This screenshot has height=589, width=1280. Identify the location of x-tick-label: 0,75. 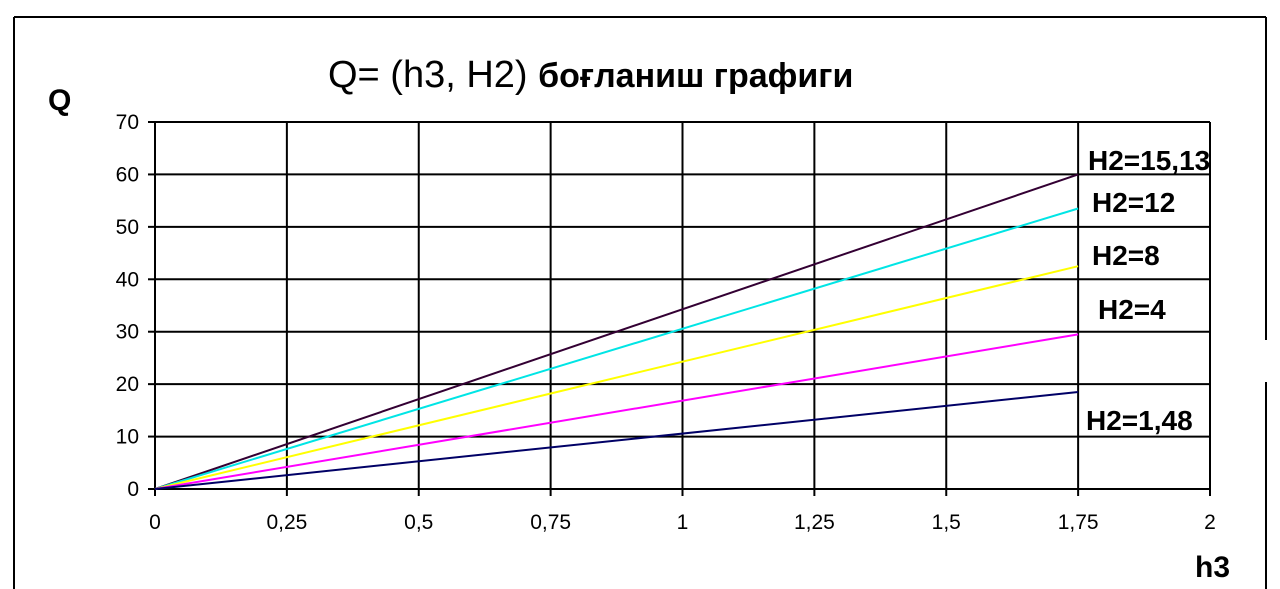
(550, 522).